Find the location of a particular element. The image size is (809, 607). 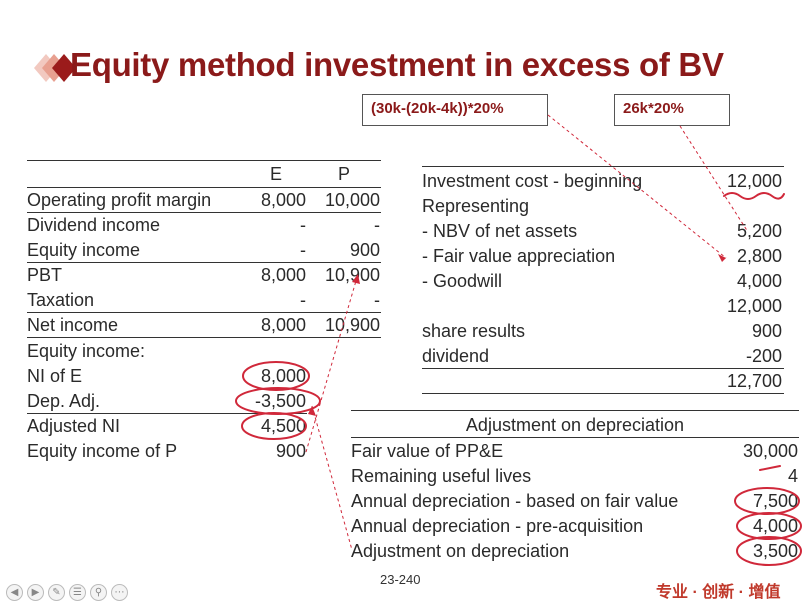

calc-note-nbv: 26k*20% is located at coordinates (672, 110).